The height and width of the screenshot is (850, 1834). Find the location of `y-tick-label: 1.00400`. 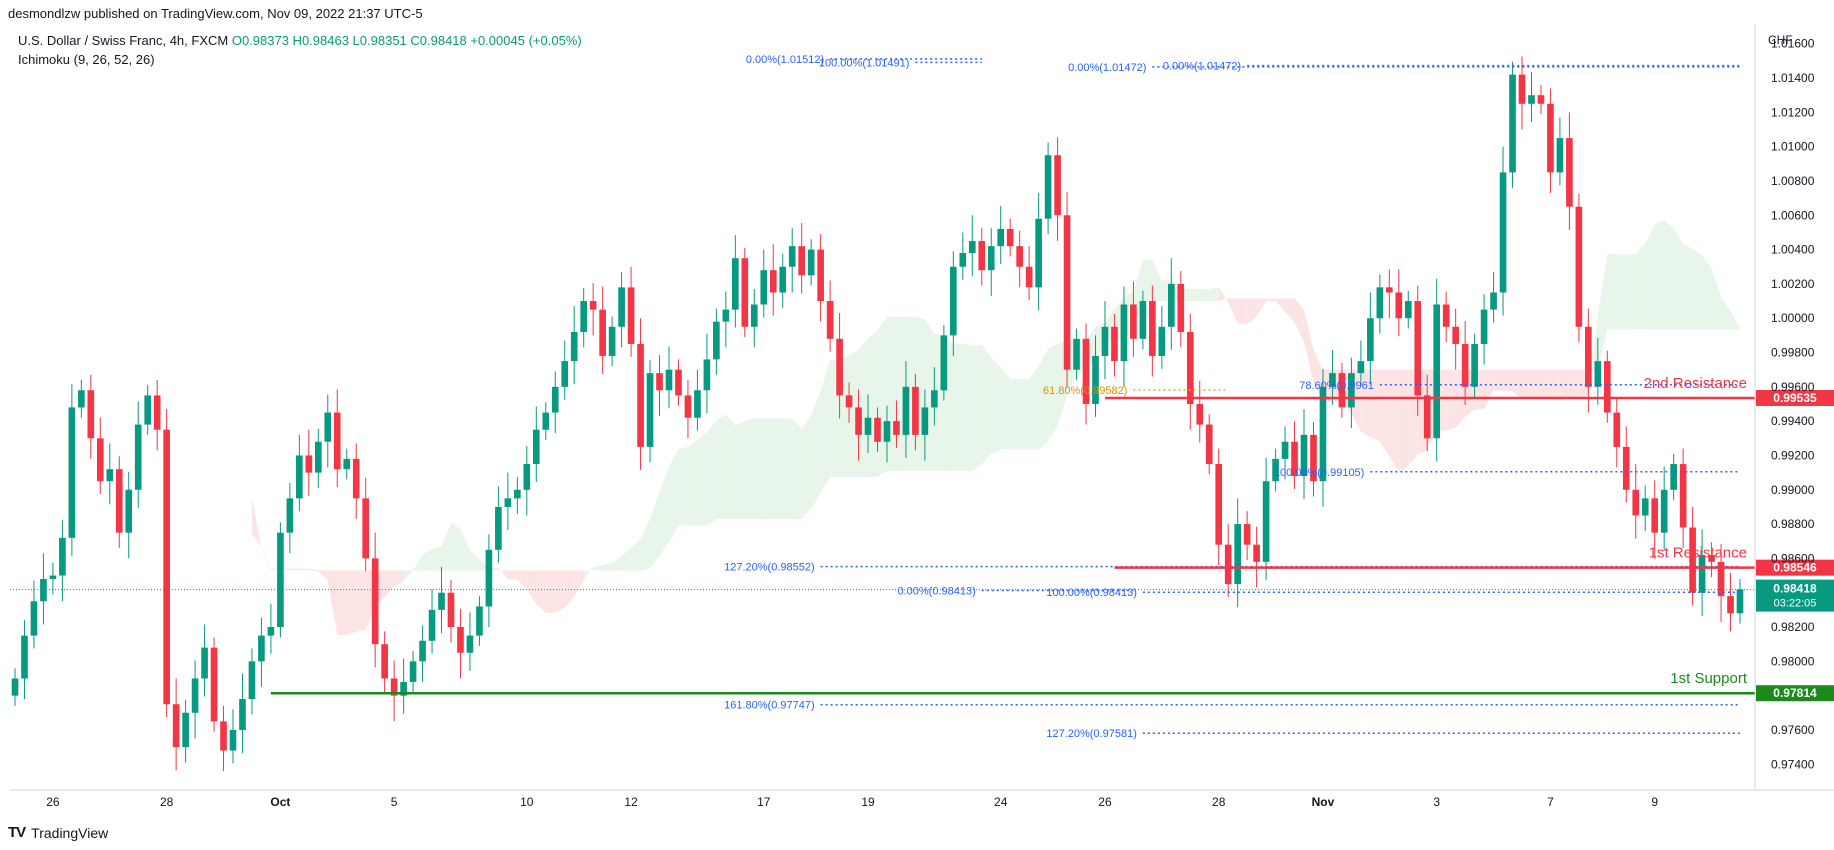

y-tick-label: 1.00400 is located at coordinates (1793, 250).